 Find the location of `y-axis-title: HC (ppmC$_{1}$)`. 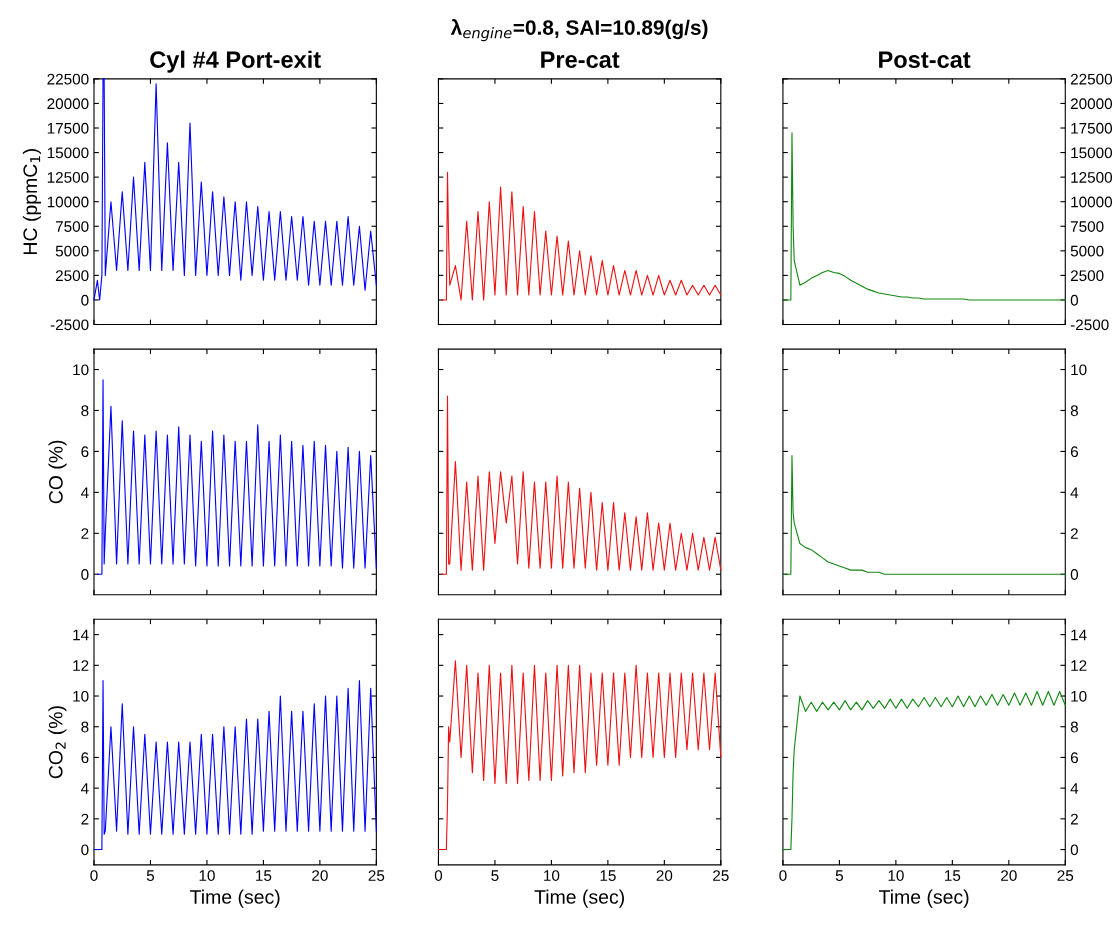

y-axis-title: HC (ppmC$_{1}$) is located at coordinates (31, 201).